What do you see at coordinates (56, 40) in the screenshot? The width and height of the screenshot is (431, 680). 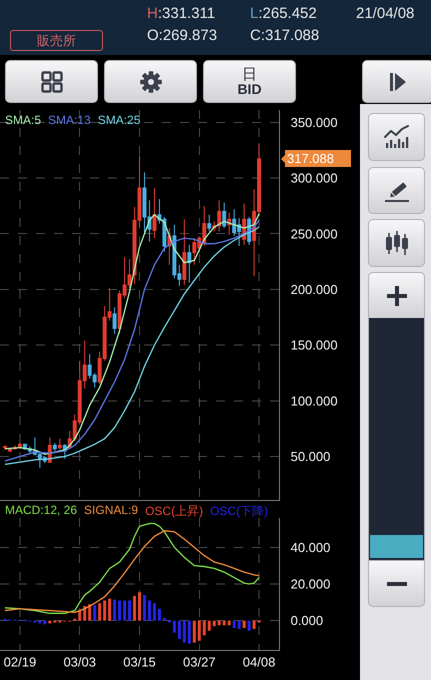 I see `badge: 販売所` at bounding box center [56, 40].